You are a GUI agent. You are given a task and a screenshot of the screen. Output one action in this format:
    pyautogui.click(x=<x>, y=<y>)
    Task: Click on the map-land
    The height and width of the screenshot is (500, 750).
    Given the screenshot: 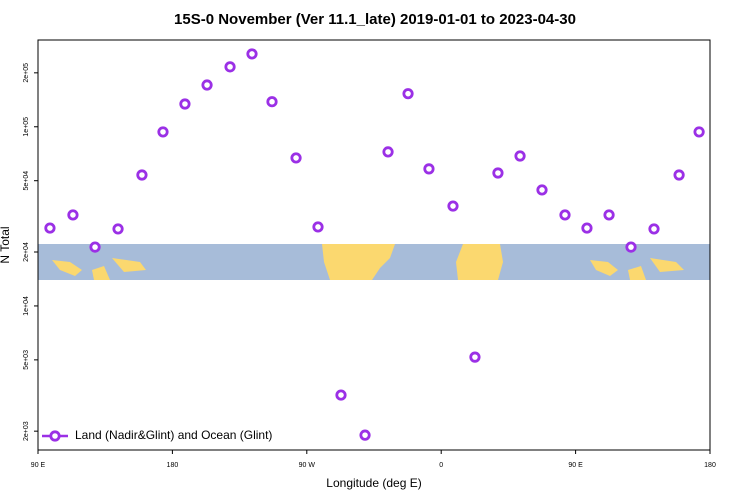 What is the action you would take?
    pyautogui.click(x=368, y=262)
    